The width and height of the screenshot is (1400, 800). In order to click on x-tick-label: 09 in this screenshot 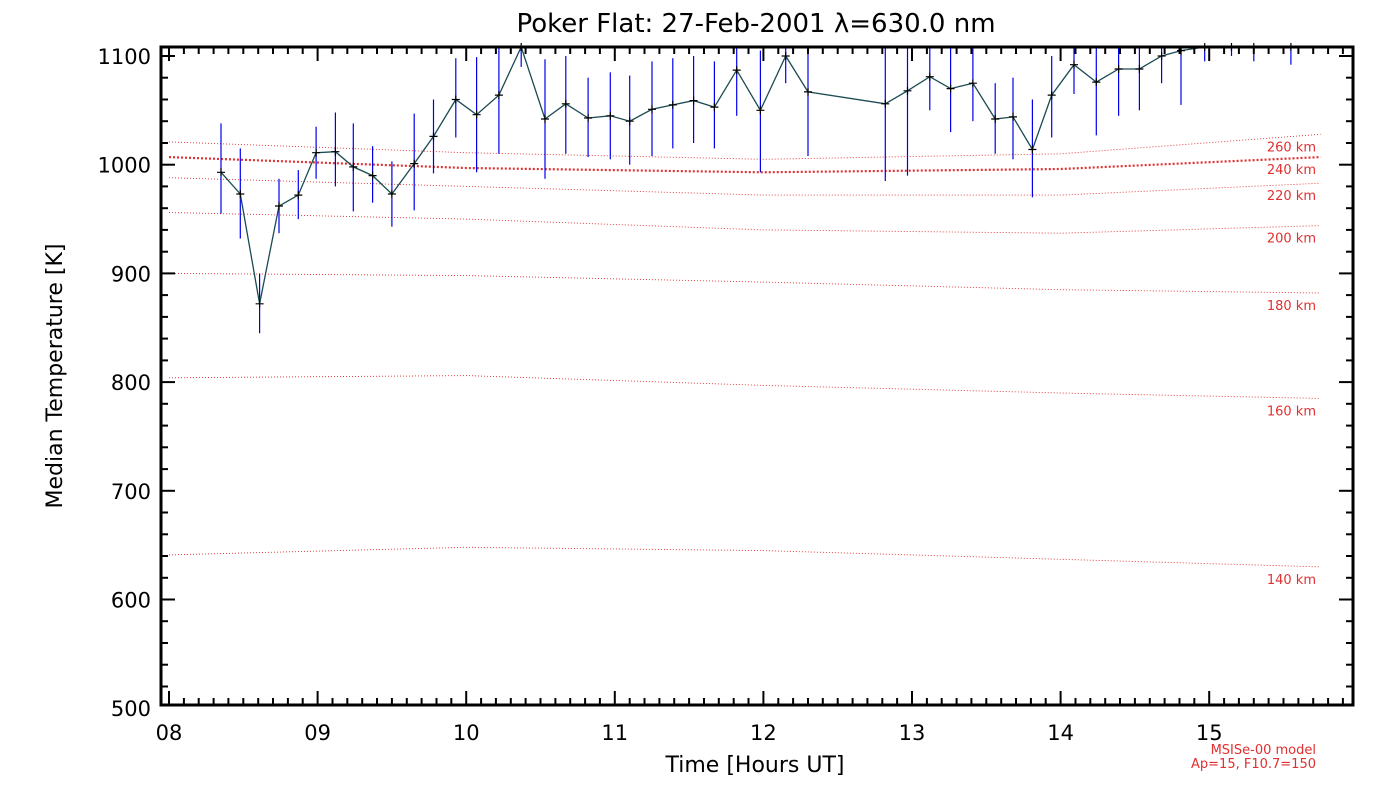, I will do `click(317, 733)`.